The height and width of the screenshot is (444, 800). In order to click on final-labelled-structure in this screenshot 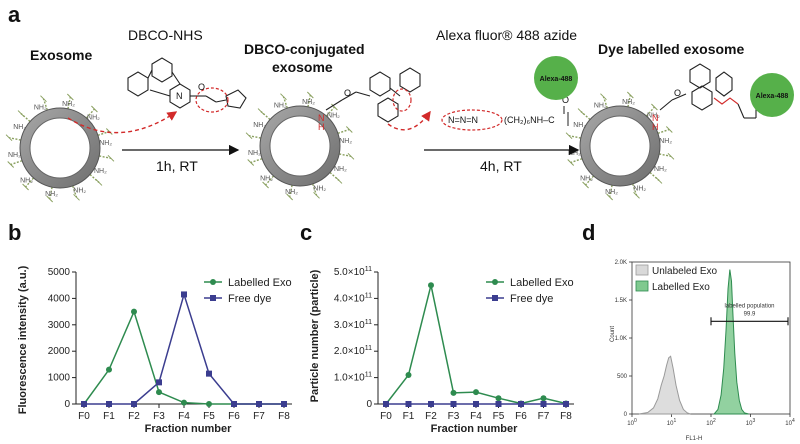, I will do `click(708, 91)`.